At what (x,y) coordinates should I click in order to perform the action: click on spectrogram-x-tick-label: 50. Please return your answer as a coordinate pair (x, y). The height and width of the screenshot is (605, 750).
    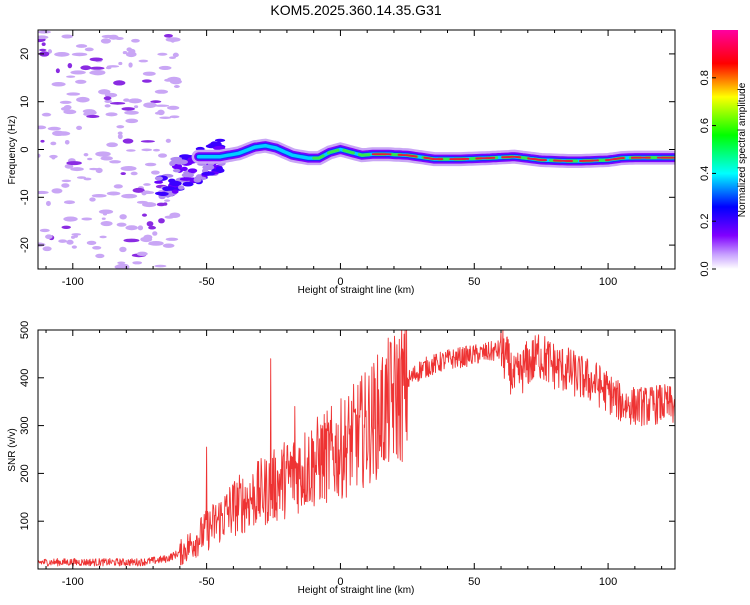
    Looking at the image, I should click on (474, 282).